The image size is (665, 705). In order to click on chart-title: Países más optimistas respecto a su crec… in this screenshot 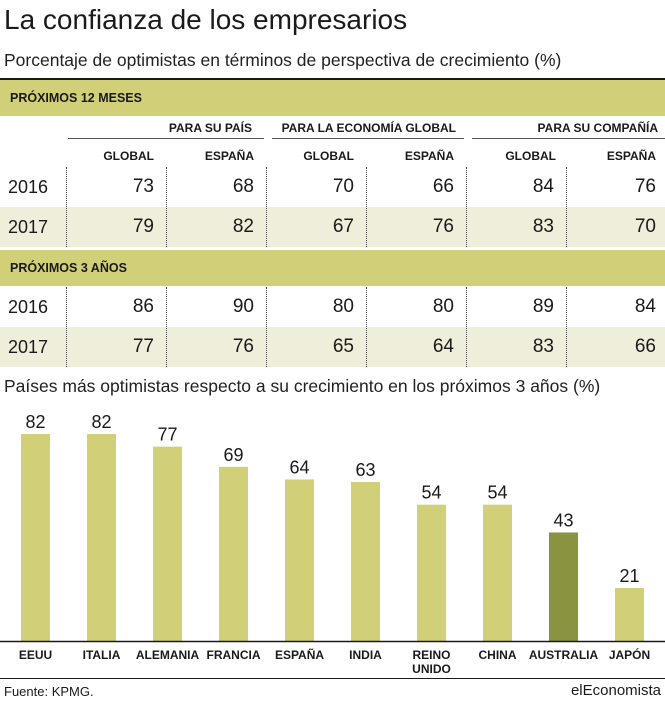, I will do `click(302, 386)`.